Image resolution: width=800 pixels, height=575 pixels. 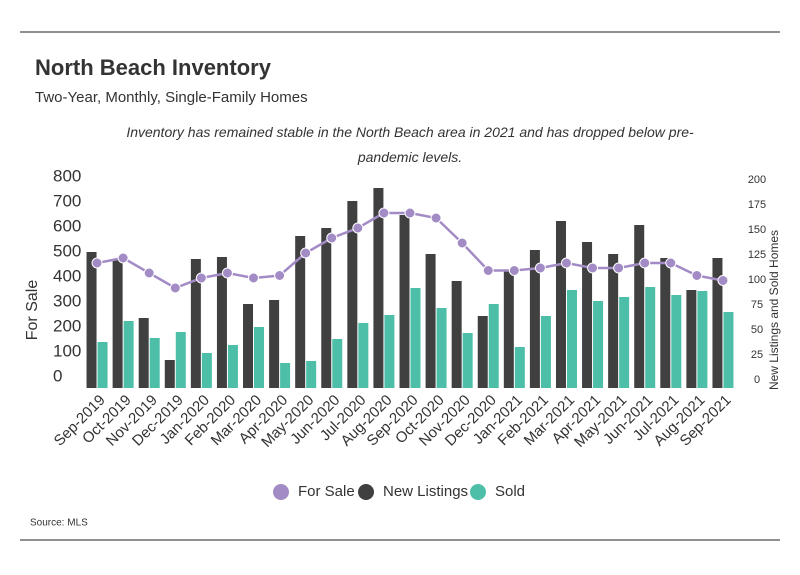 I want to click on y-tick-label: 300, so click(x=67, y=300).